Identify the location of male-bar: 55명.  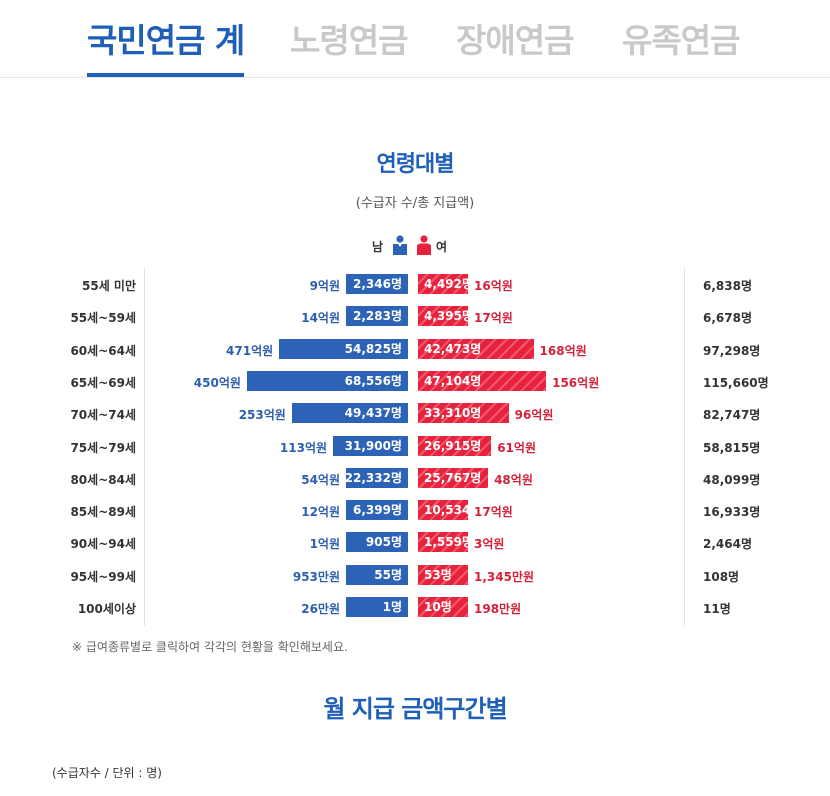
(377, 574).